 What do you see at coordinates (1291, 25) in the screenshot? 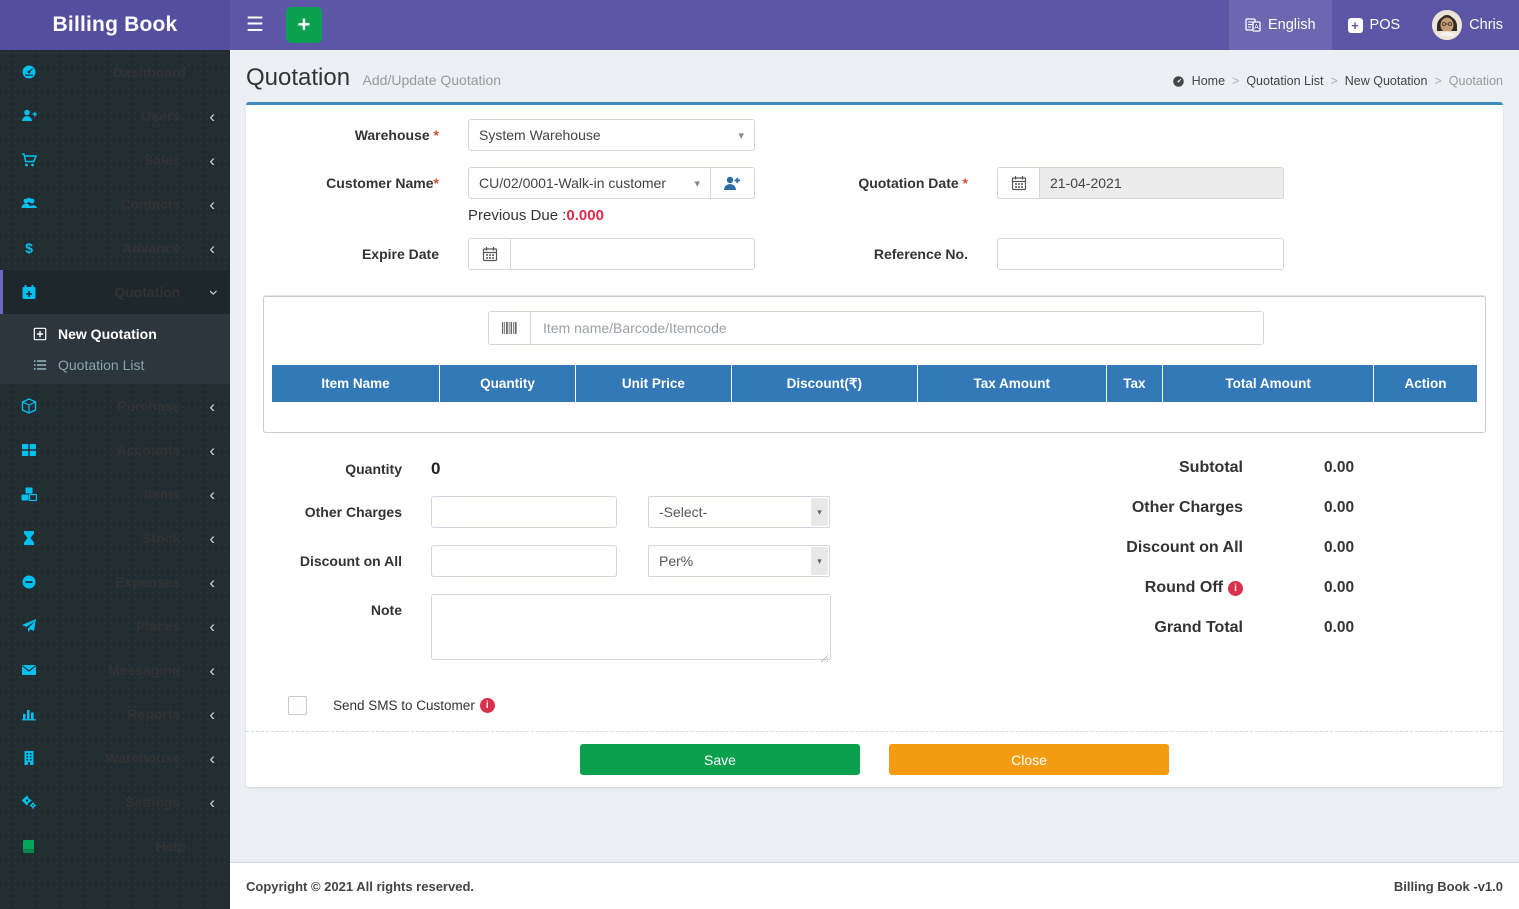
I see `language-label: English` at bounding box center [1291, 25].